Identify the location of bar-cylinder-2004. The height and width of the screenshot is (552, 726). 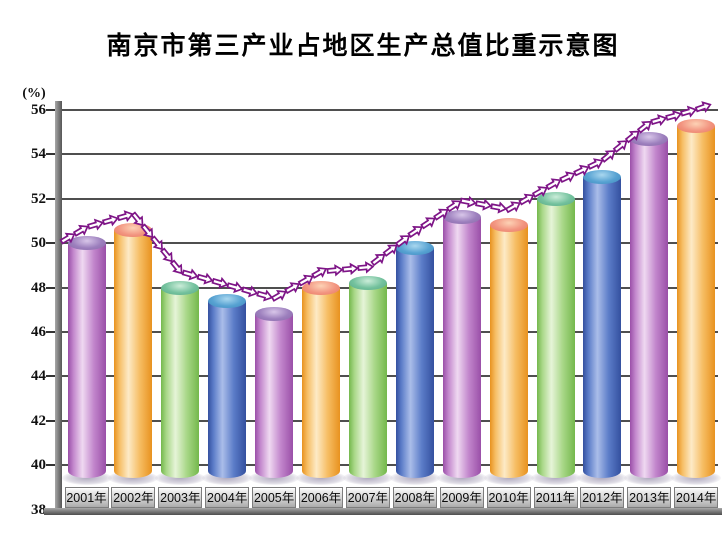
(227, 389).